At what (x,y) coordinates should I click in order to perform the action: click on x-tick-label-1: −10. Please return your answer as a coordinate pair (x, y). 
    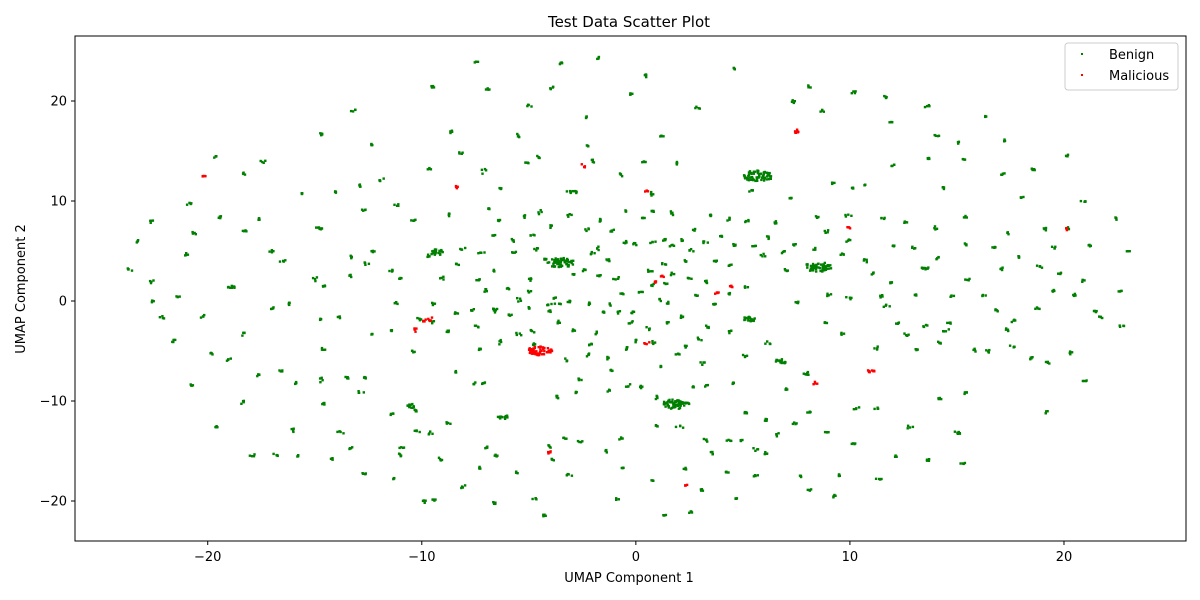
    Looking at the image, I should click on (421, 557).